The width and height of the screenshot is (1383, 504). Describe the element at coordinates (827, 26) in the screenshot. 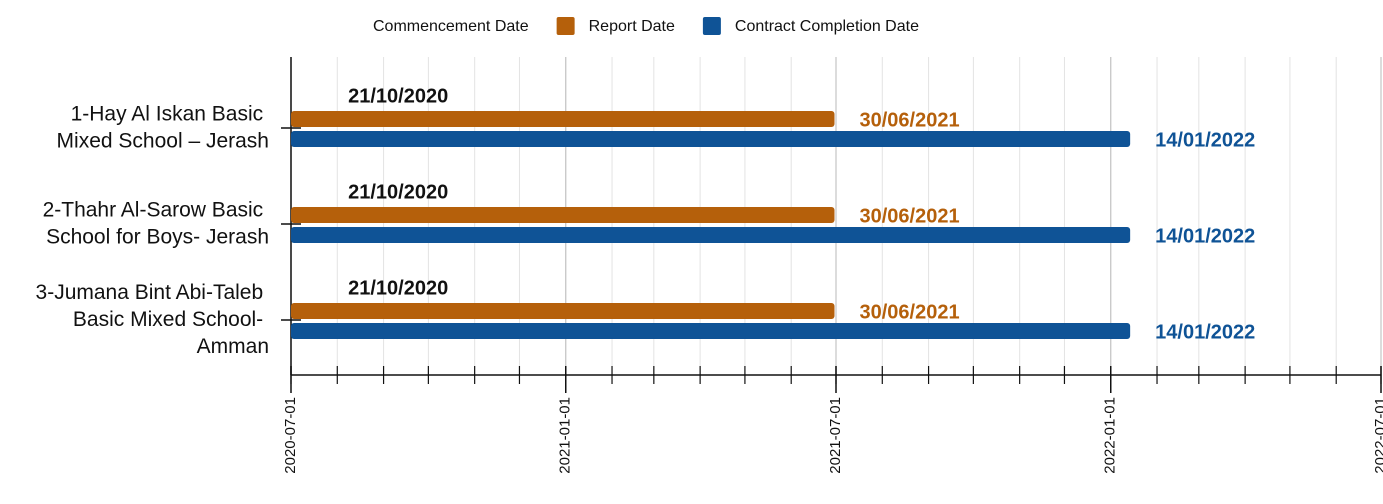

I see `legend-label: Contract Completion Date` at that location.